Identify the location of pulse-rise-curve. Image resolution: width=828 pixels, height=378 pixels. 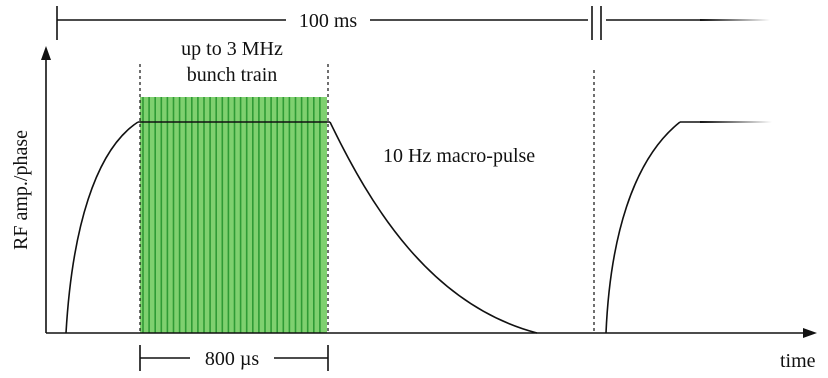
(102, 227).